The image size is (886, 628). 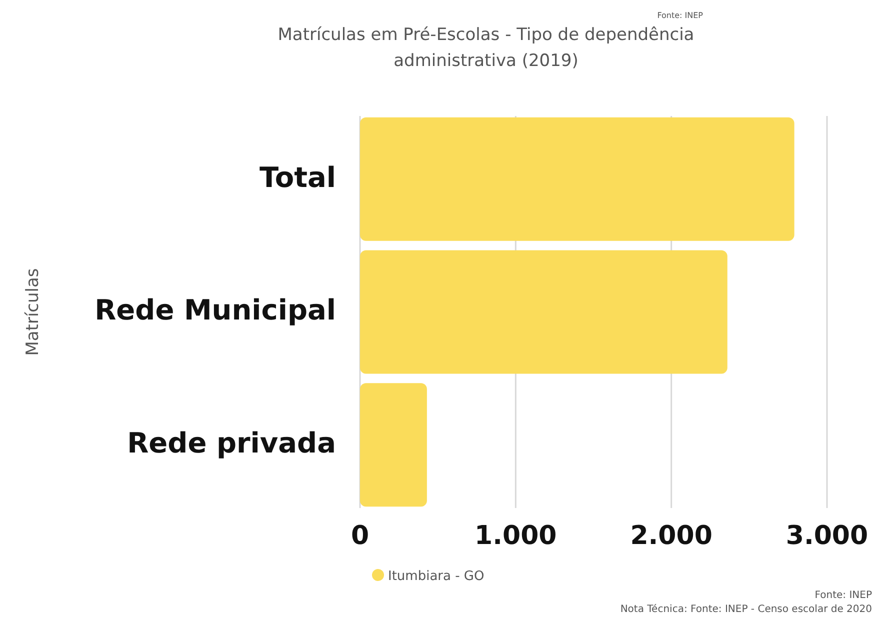 What do you see at coordinates (215, 310) in the screenshot?
I see `y-tick-label: Rede Municipal` at bounding box center [215, 310].